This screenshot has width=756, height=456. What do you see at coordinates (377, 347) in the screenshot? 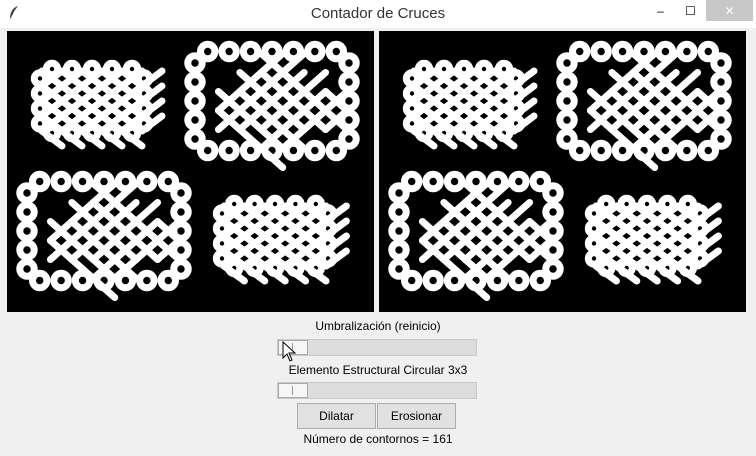
I see `threshold-slider` at bounding box center [377, 347].